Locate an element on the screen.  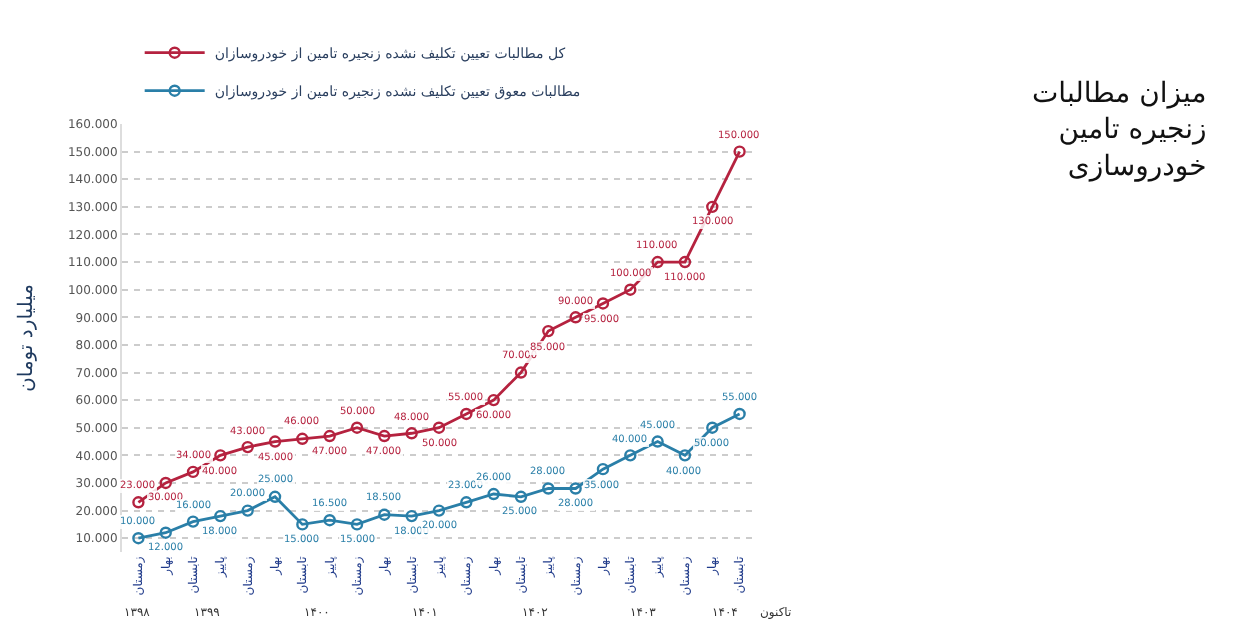
text: میزان مطالبات زنجیره تامین خودروسازی is located at coordinates (1119, 130).